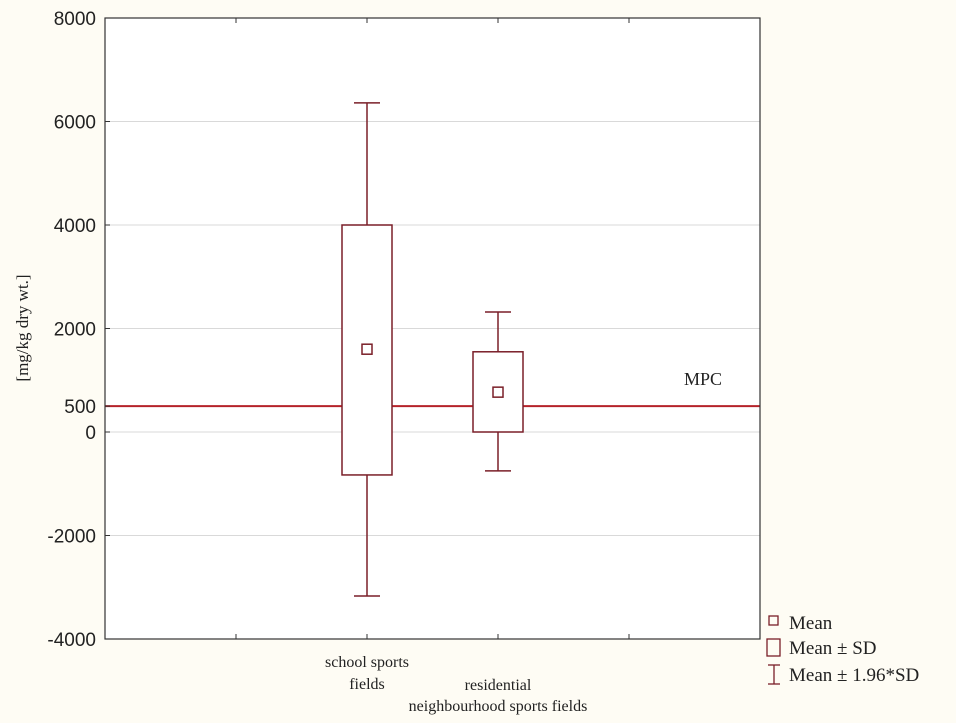 The width and height of the screenshot is (956, 723). I want to click on legend: Mean Mean ± SD Mean ± 1.96*SD, so click(842, 649).